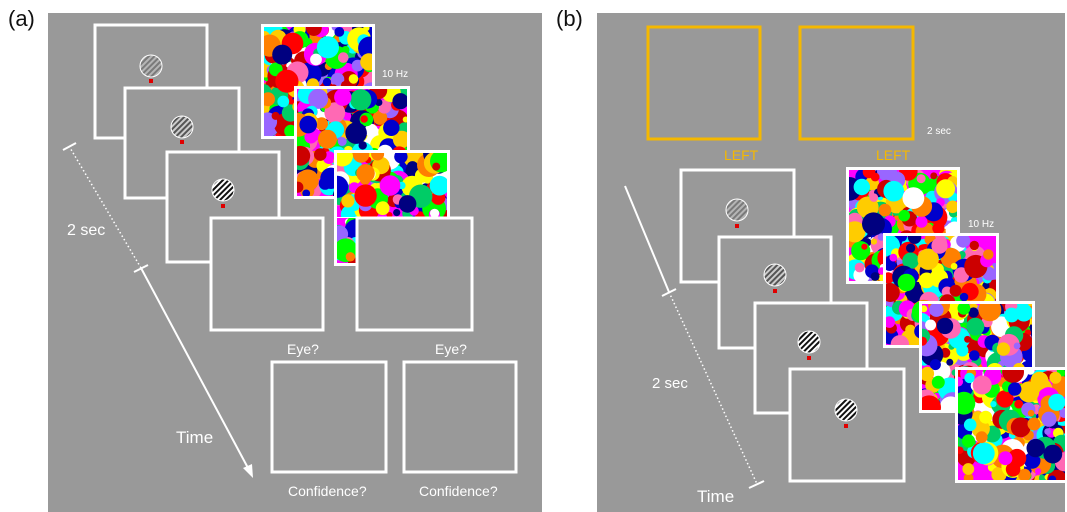 This screenshot has width=1067, height=512. I want to click on blank-frame-left, so click(267, 274).